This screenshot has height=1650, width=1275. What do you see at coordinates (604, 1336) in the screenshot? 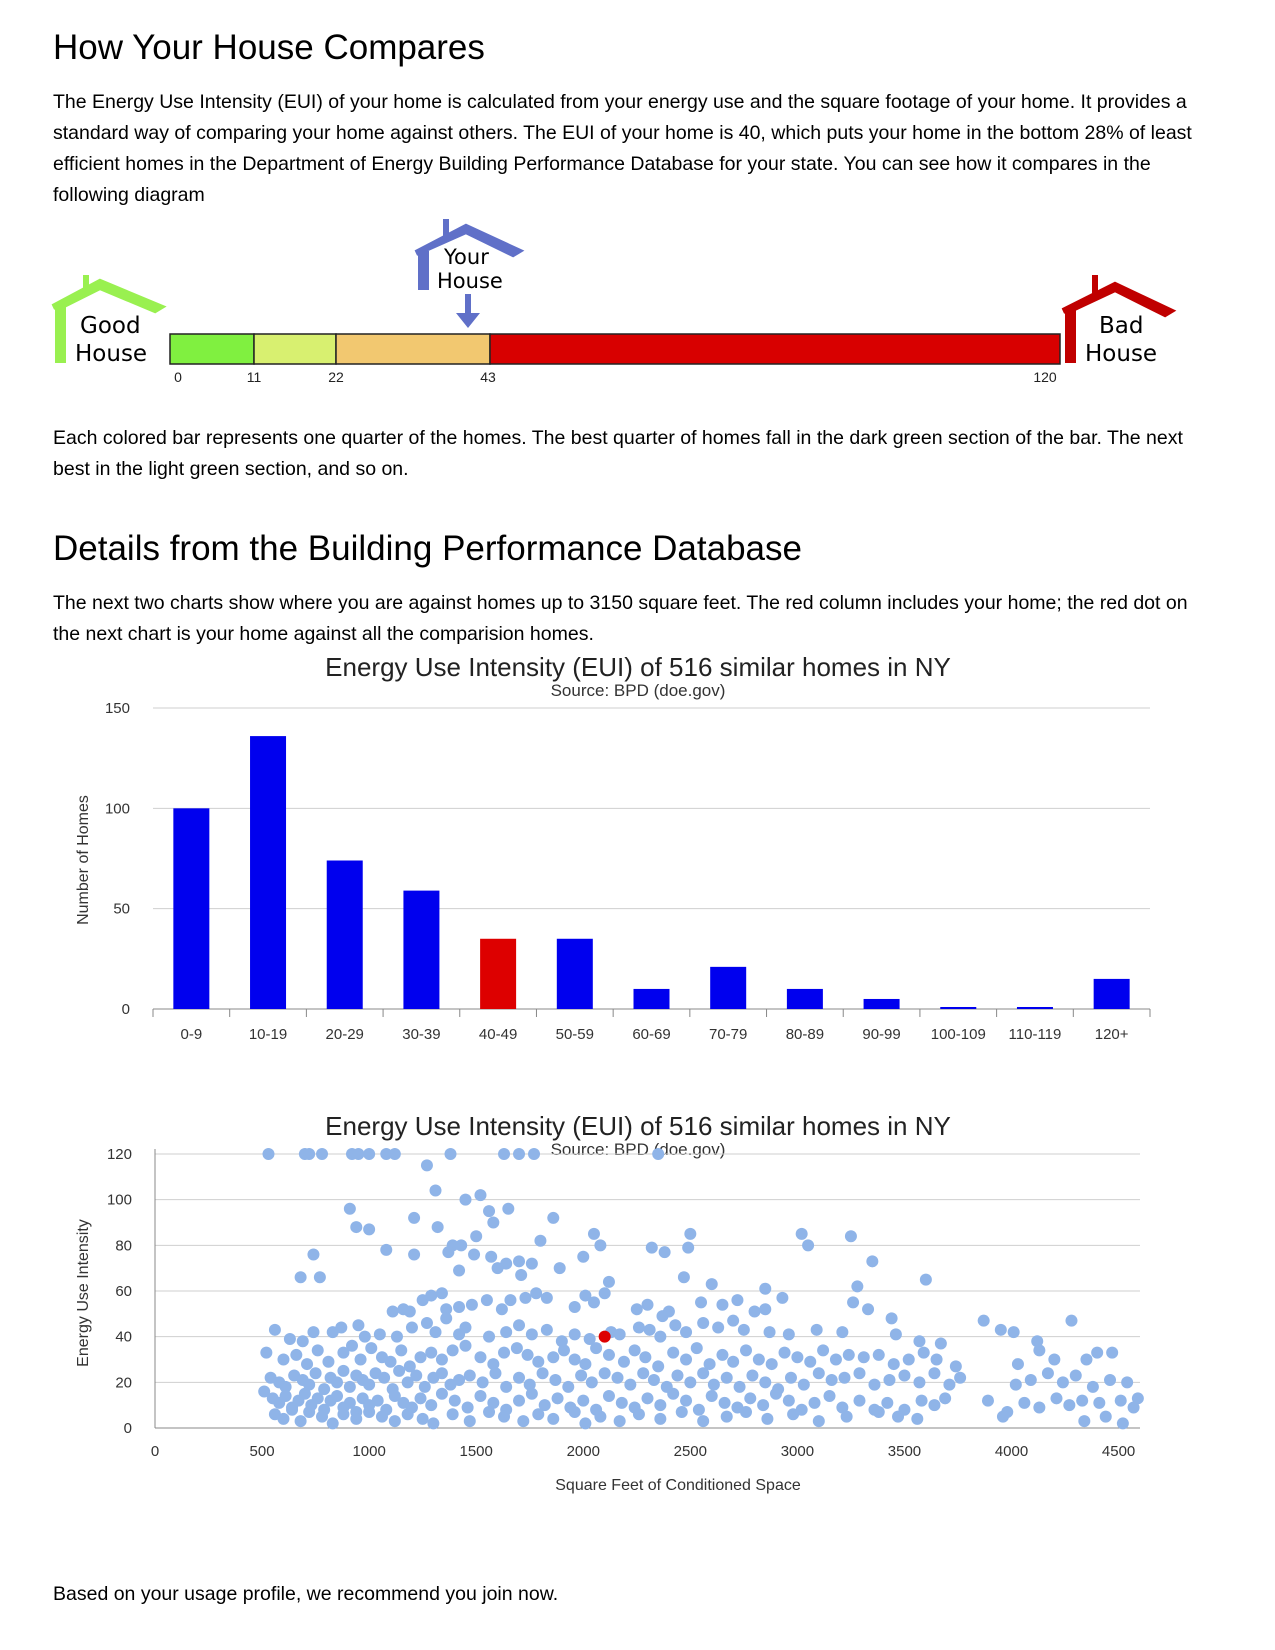
I see `scatter-point-your-home` at bounding box center [604, 1336].